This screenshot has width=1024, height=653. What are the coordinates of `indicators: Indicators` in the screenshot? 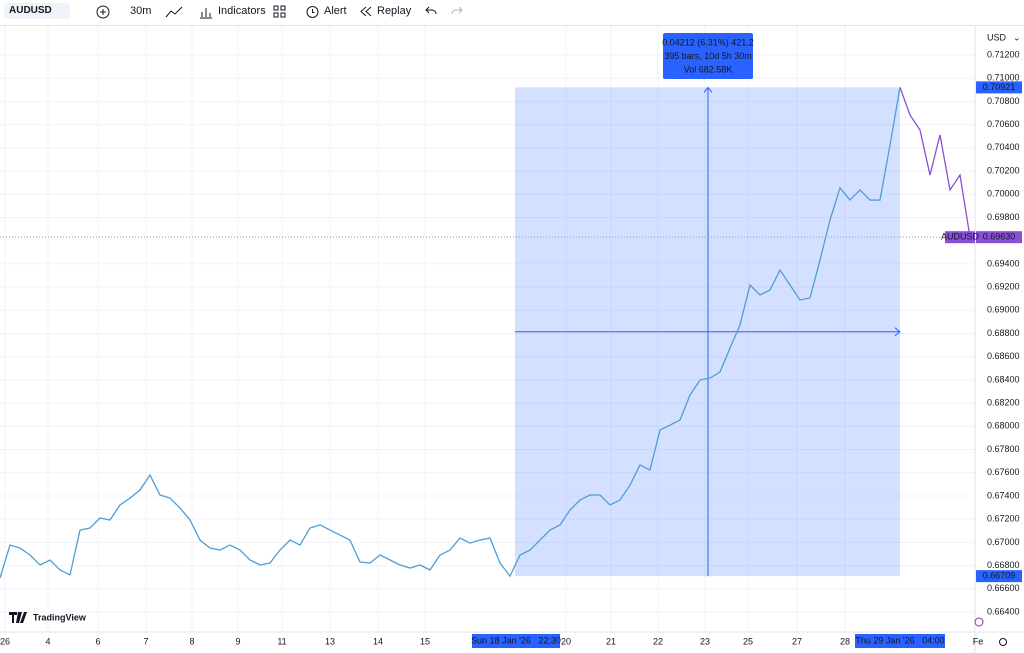 It's located at (242, 11).